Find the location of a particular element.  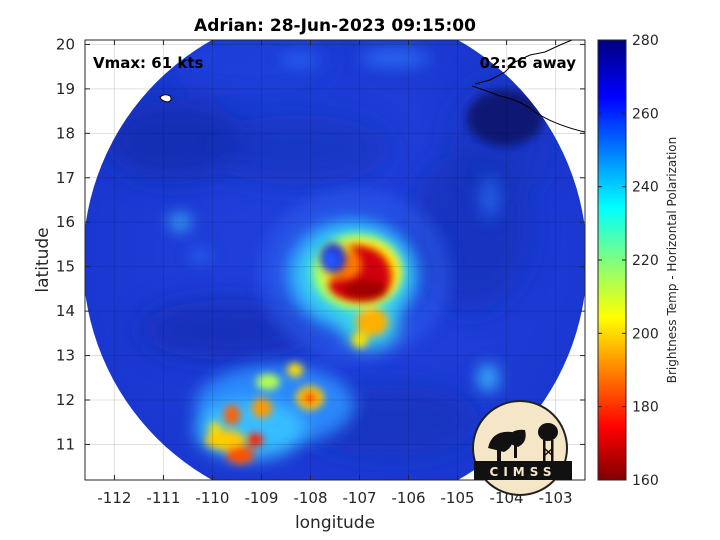

y-tick-label: 14 is located at coordinates (65, 311).